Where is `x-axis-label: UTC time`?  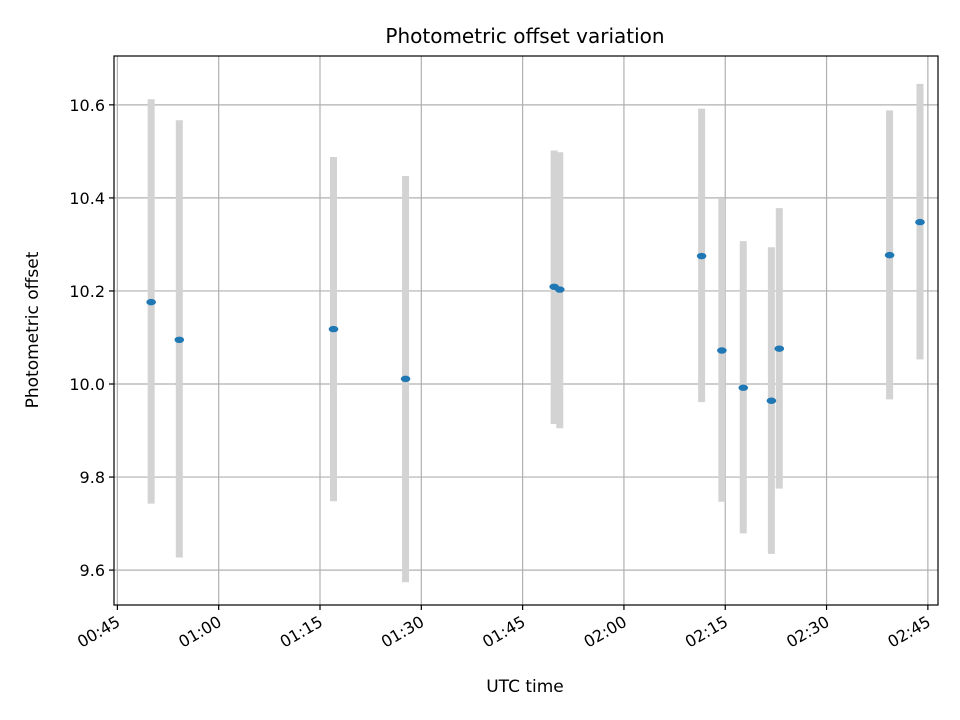 x-axis-label: UTC time is located at coordinates (525, 687).